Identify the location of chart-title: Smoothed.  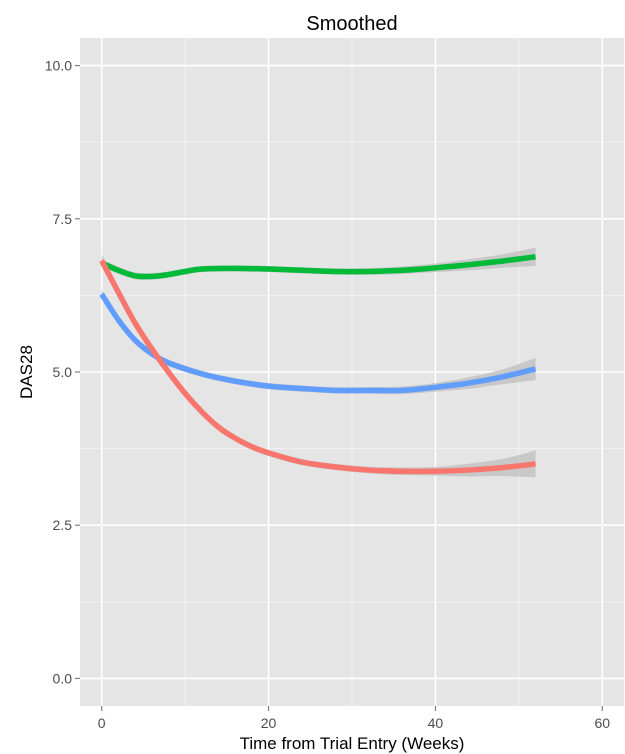
(351, 24).